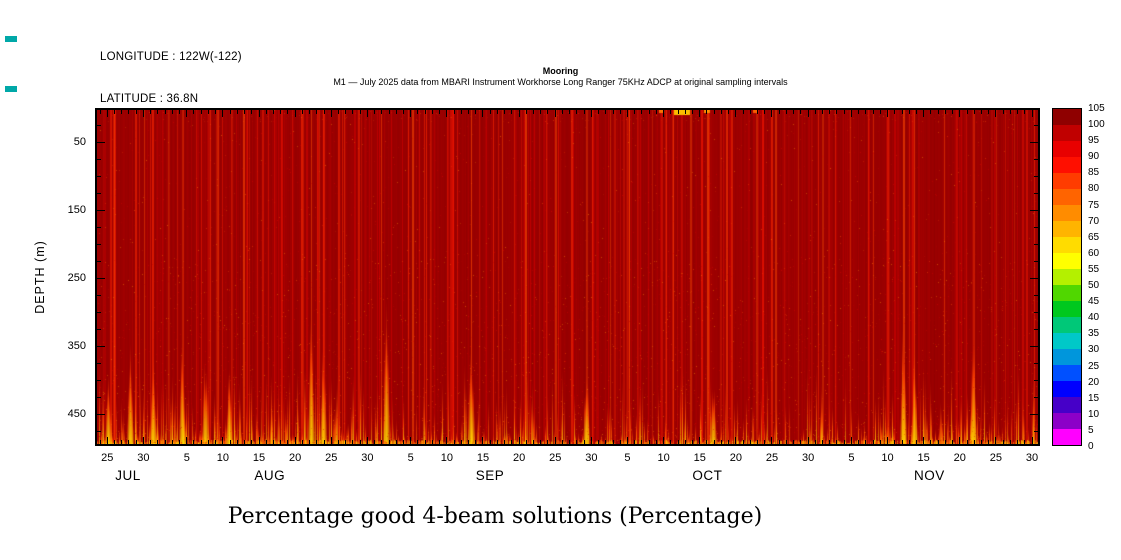 This screenshot has height=560, width=1121. What do you see at coordinates (295, 458) in the screenshot?
I see `x-tick-label: 20` at bounding box center [295, 458].